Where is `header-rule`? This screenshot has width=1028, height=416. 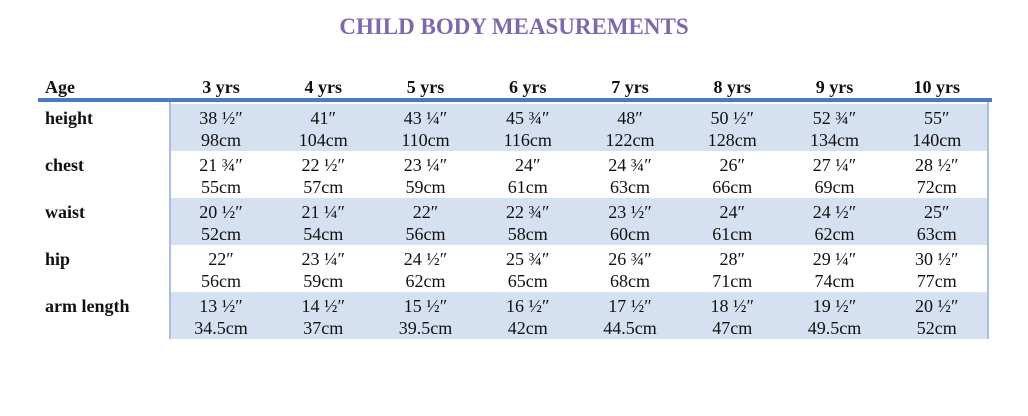
header-rule is located at coordinates (515, 100).